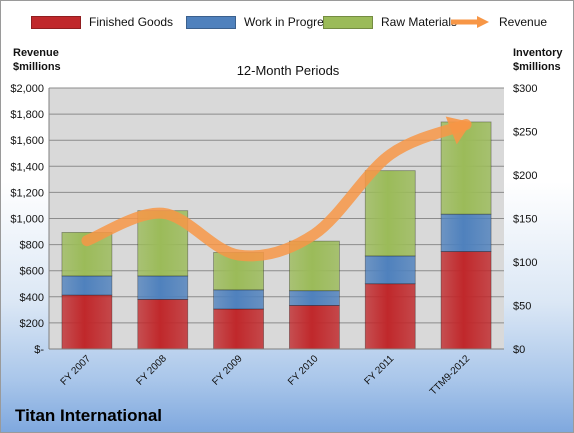 The height and width of the screenshot is (433, 574). Describe the element at coordinates (523, 22) in the screenshot. I see `legend-label-revenue: Revenue` at that location.